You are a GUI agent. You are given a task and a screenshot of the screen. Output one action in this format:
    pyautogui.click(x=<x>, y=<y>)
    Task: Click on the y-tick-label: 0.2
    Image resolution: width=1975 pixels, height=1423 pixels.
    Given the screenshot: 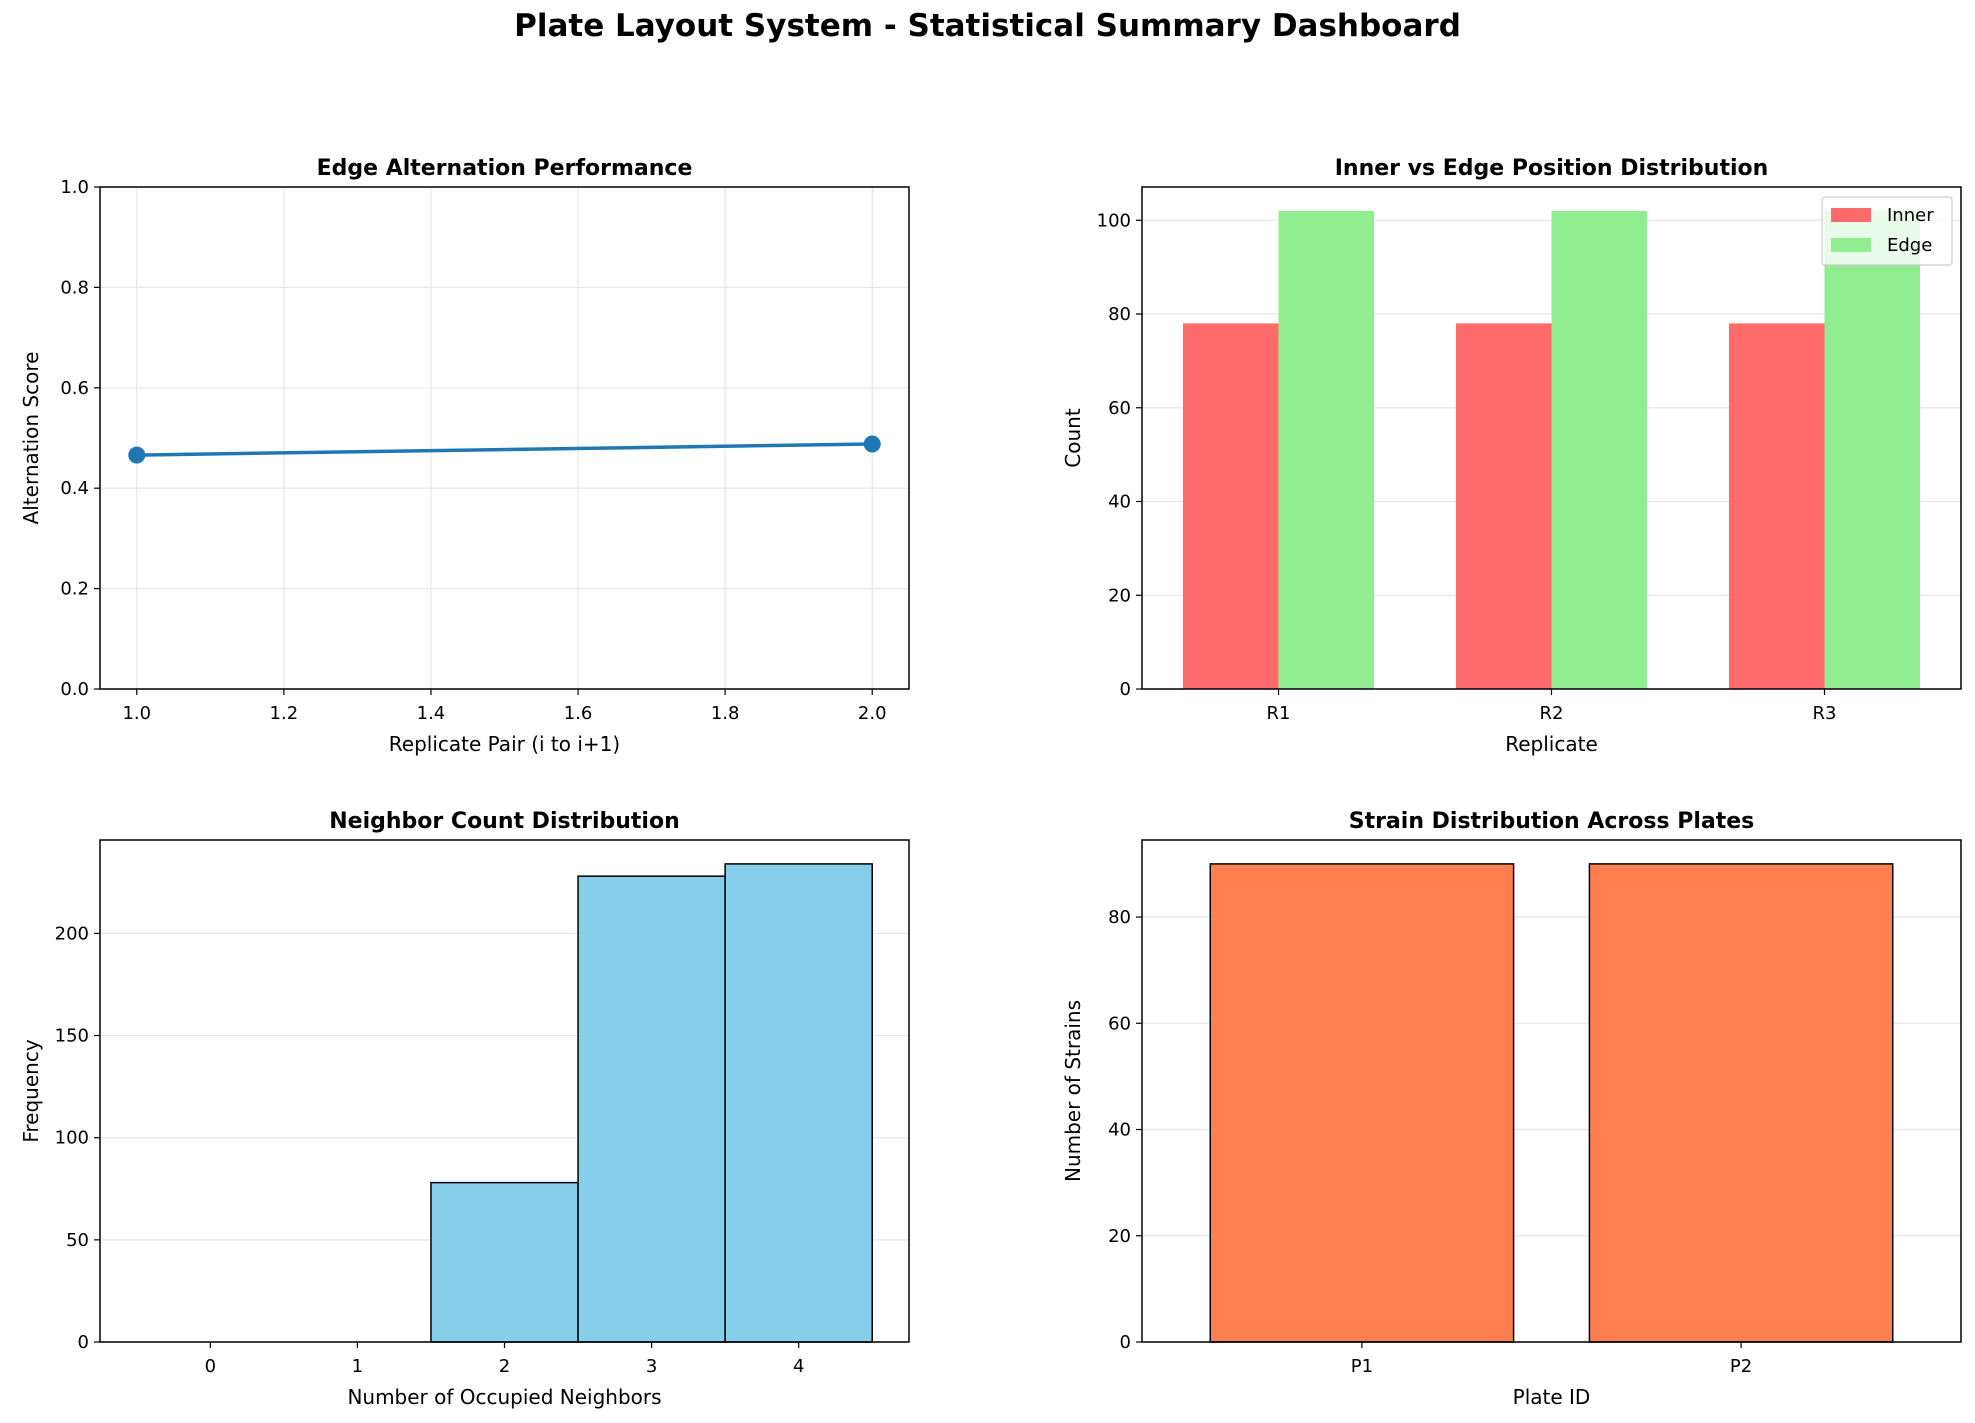 What is the action you would take?
    pyautogui.click(x=74, y=589)
    